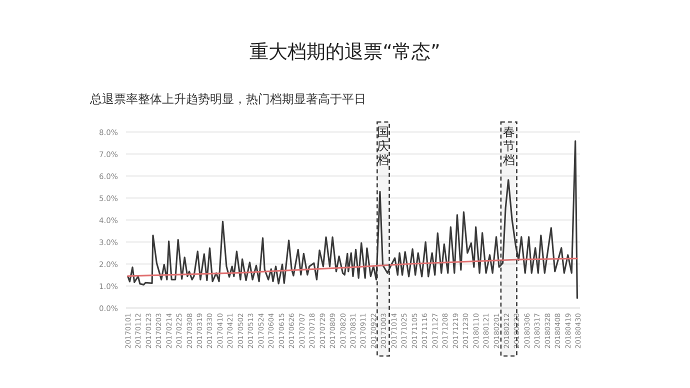  I want to click on chart-title: 重大档期的退票“常态”, so click(345, 52).